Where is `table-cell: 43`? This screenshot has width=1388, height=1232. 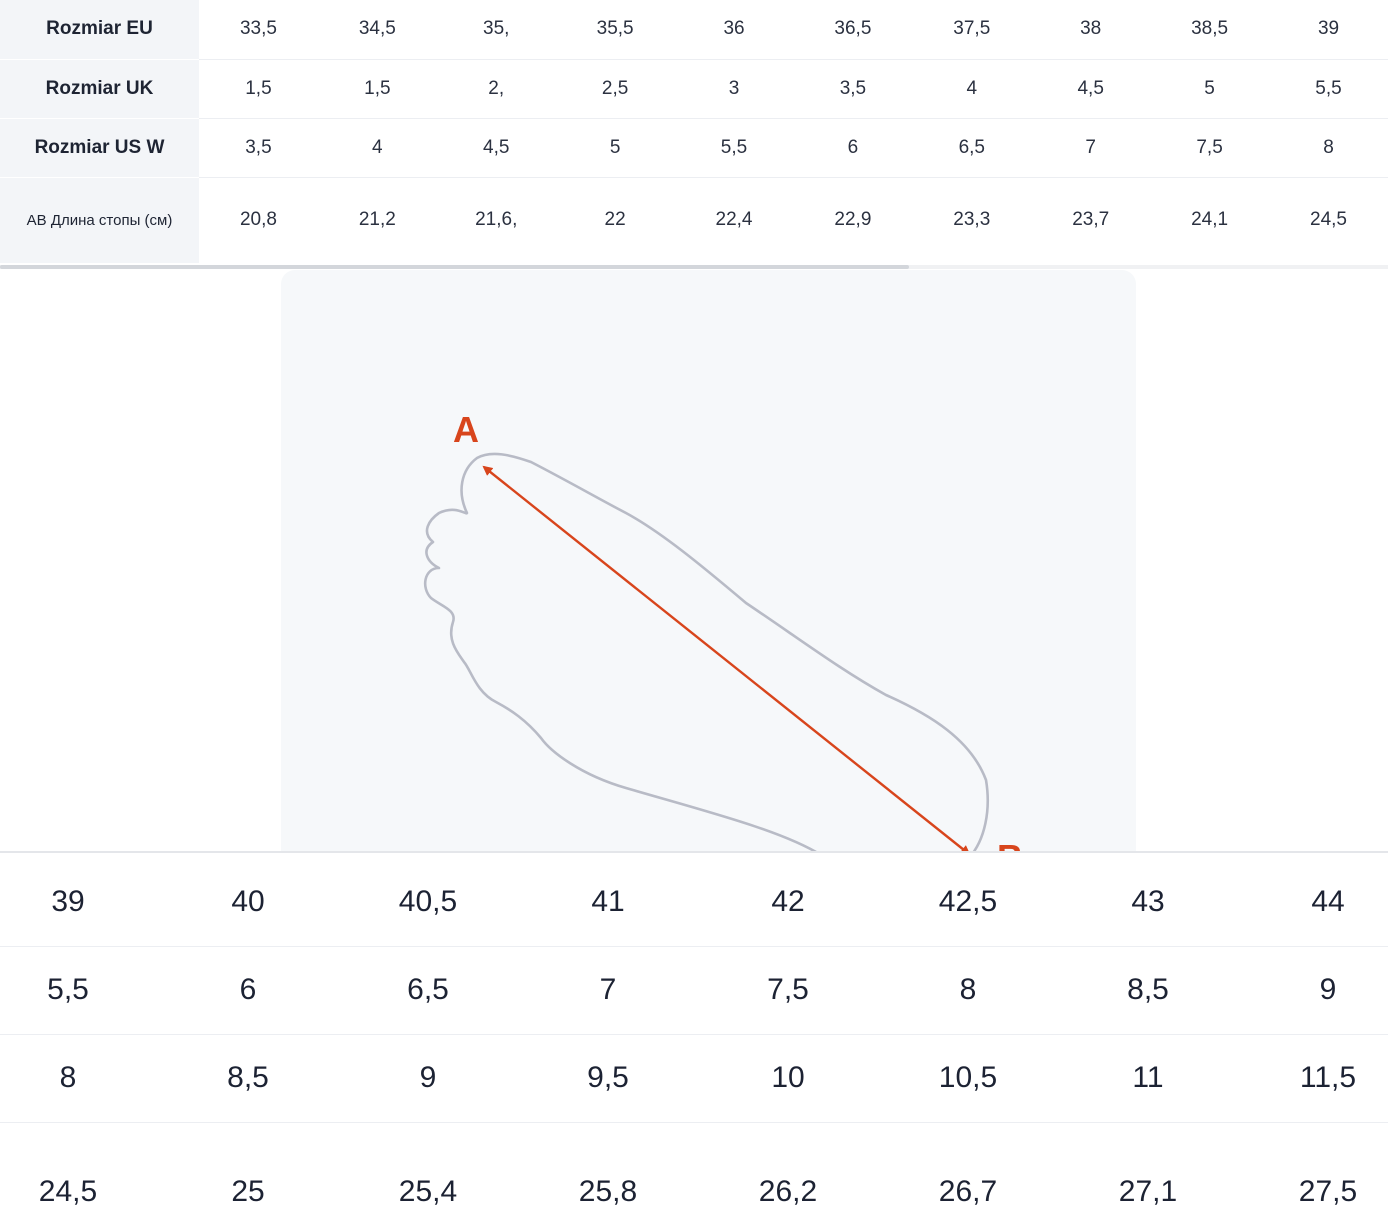
table-cell: 43 is located at coordinates (1148, 900).